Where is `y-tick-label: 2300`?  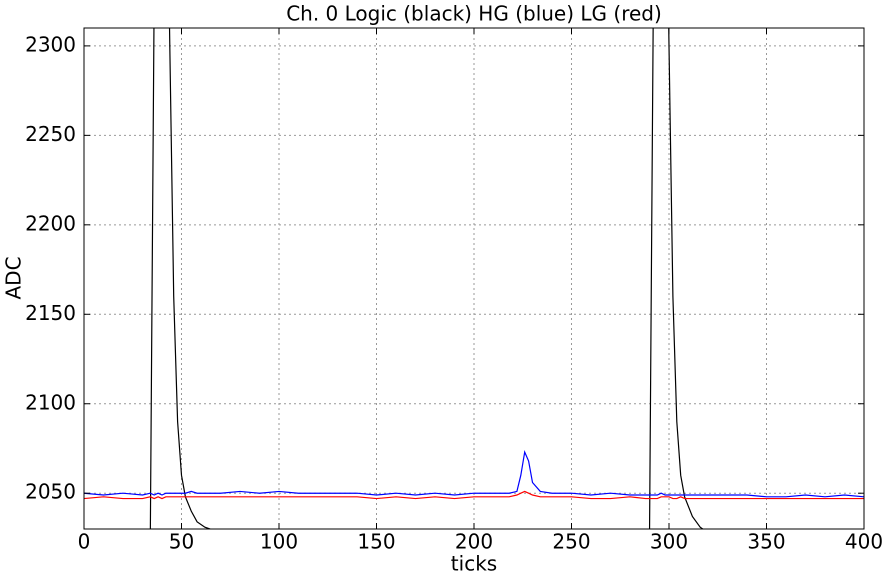
y-tick-label: 2300 is located at coordinates (50, 44).